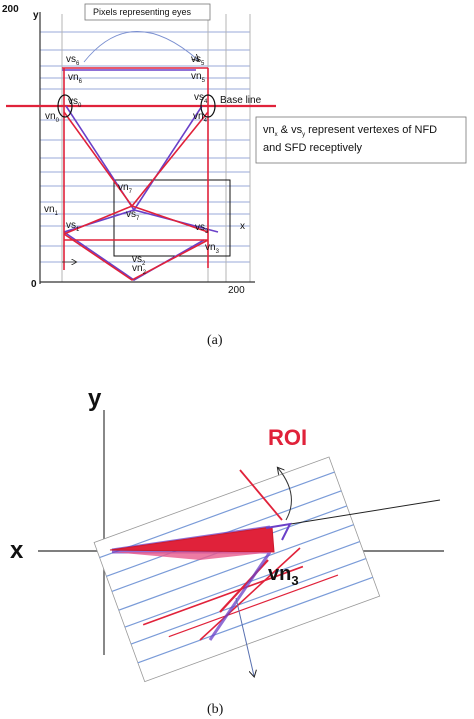 The height and width of the screenshot is (719, 474). I want to click on roi-triangle-b, so click(192, 539).